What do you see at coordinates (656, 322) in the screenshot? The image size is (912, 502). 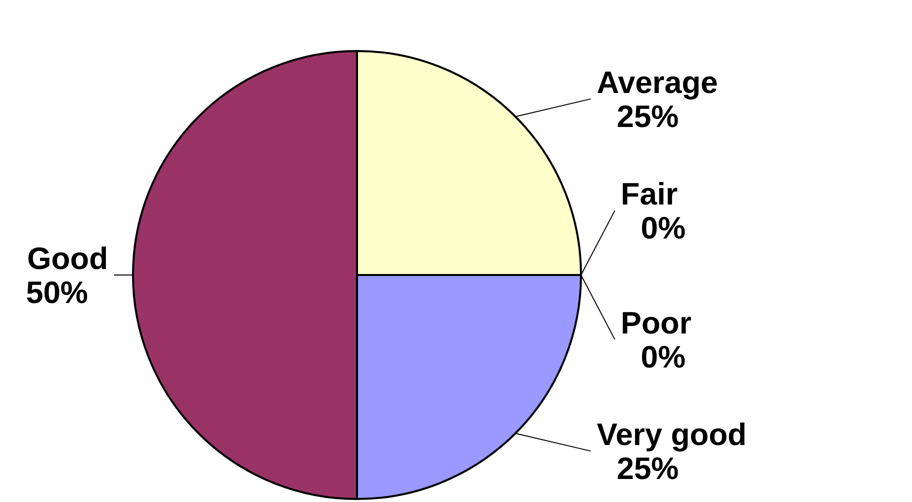 I see `legend-label: Poor` at bounding box center [656, 322].